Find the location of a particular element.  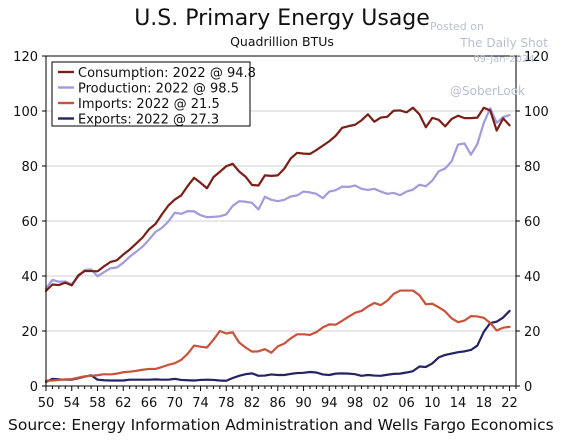

x-tick-label: 70 is located at coordinates (174, 403).